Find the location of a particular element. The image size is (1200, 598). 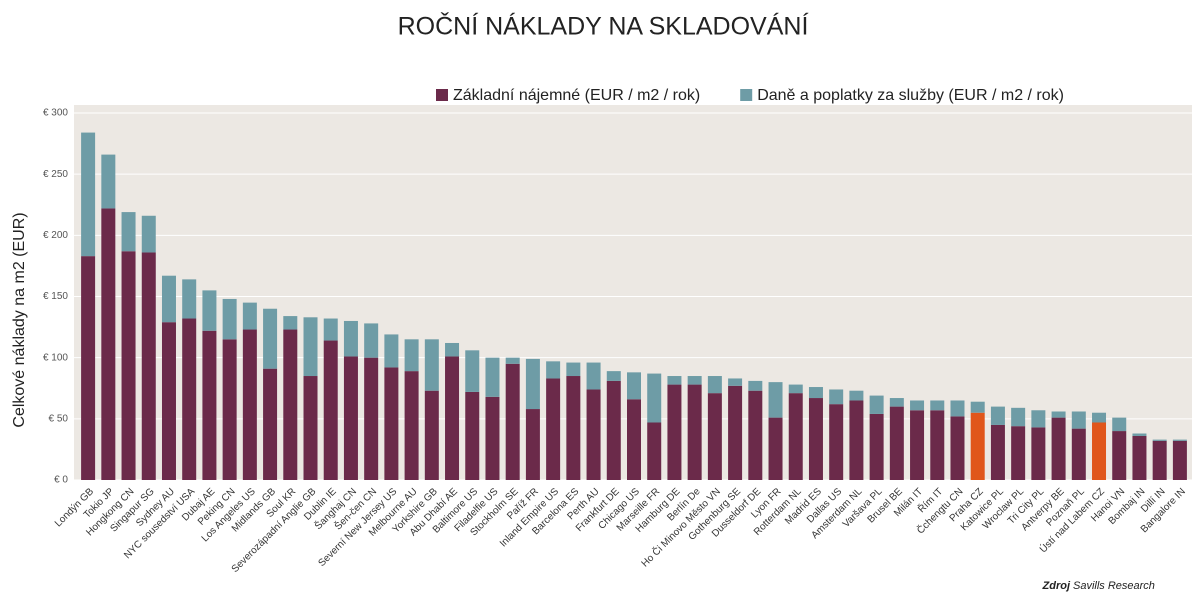

y-tick-label: € 300 is located at coordinates (55, 113).